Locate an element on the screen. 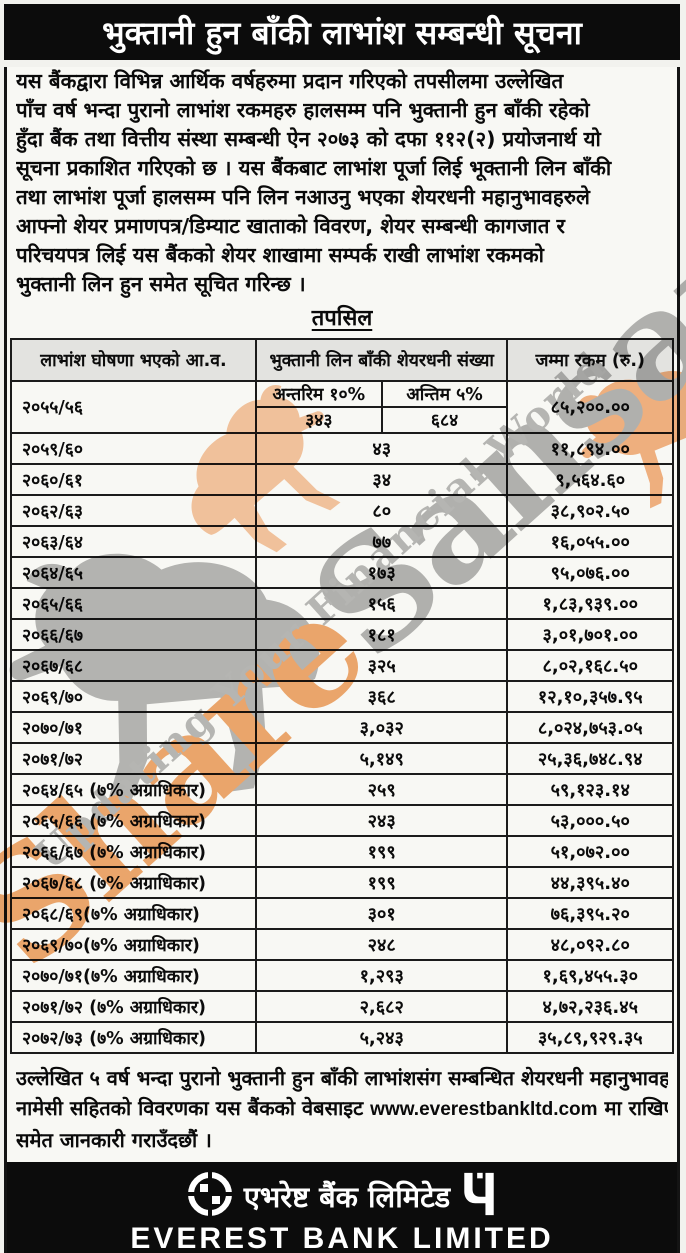  table-row: २०७१/७२ (७% अग्राधिकार) २,६८२ ४,७२,२३६.४५ is located at coordinates (342, 1006).